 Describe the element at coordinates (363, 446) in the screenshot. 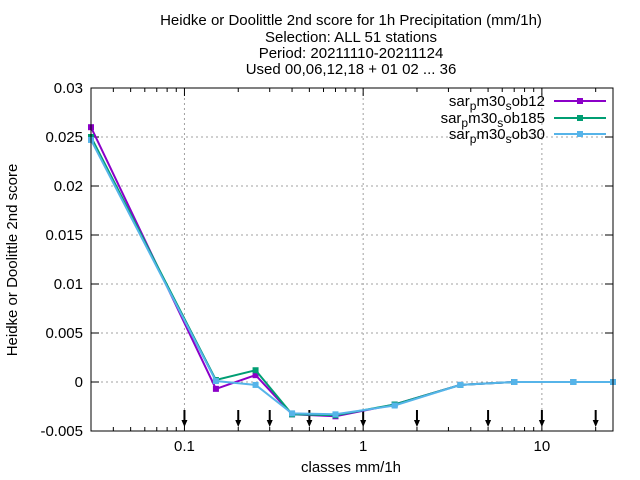

I see `x-tick-label: 1` at that location.